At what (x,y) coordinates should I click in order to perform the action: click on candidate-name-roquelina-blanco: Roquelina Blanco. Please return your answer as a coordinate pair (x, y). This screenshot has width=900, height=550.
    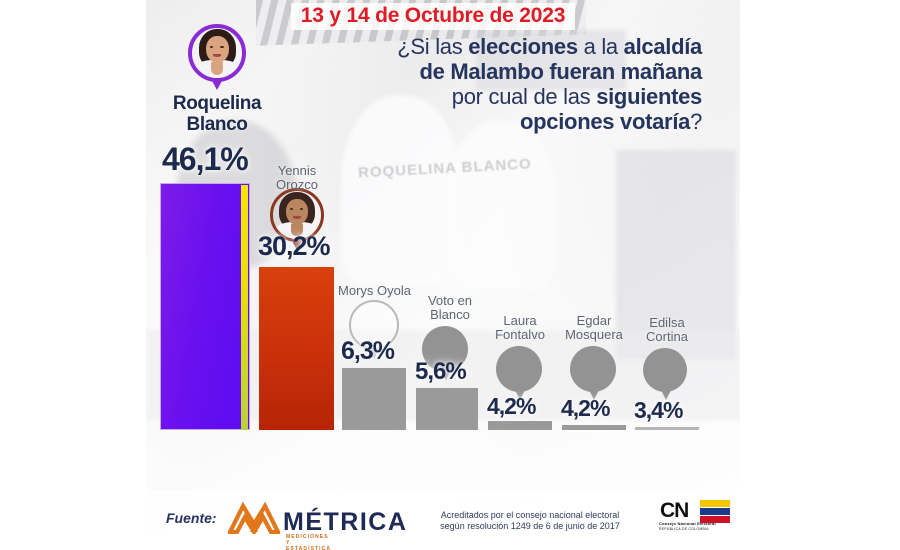
    Looking at the image, I should click on (217, 114).